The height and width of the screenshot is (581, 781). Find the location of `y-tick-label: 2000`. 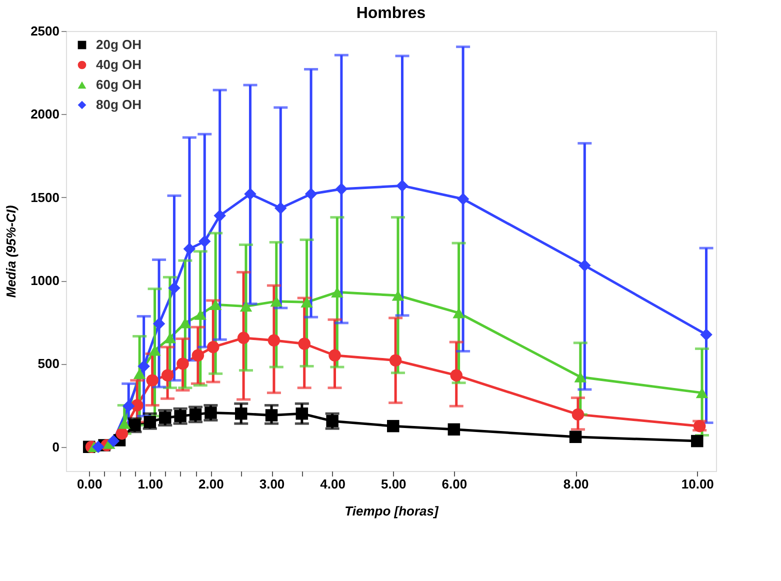

y-tick-label: 2000 is located at coordinates (45, 114).